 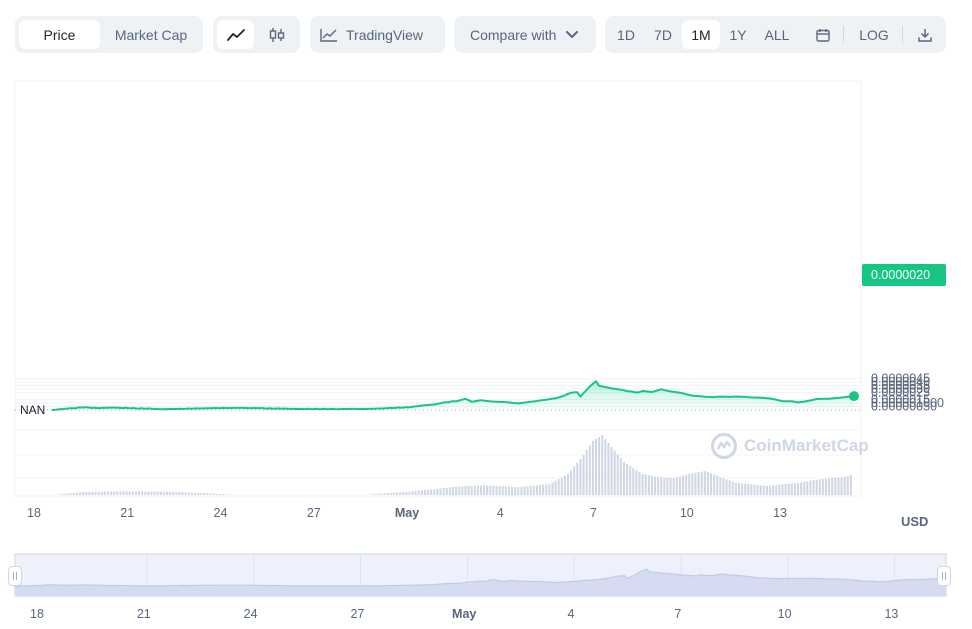 I want to click on download-icon, so click(x=925, y=35).